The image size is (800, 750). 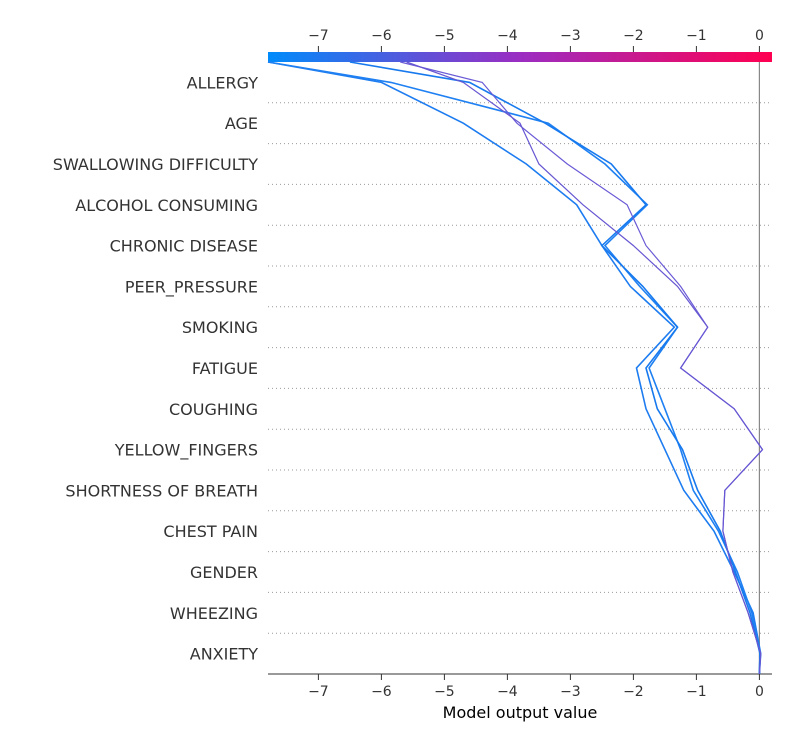 What do you see at coordinates (381, 36) in the screenshot?
I see `top-tick-label: −6` at bounding box center [381, 36].